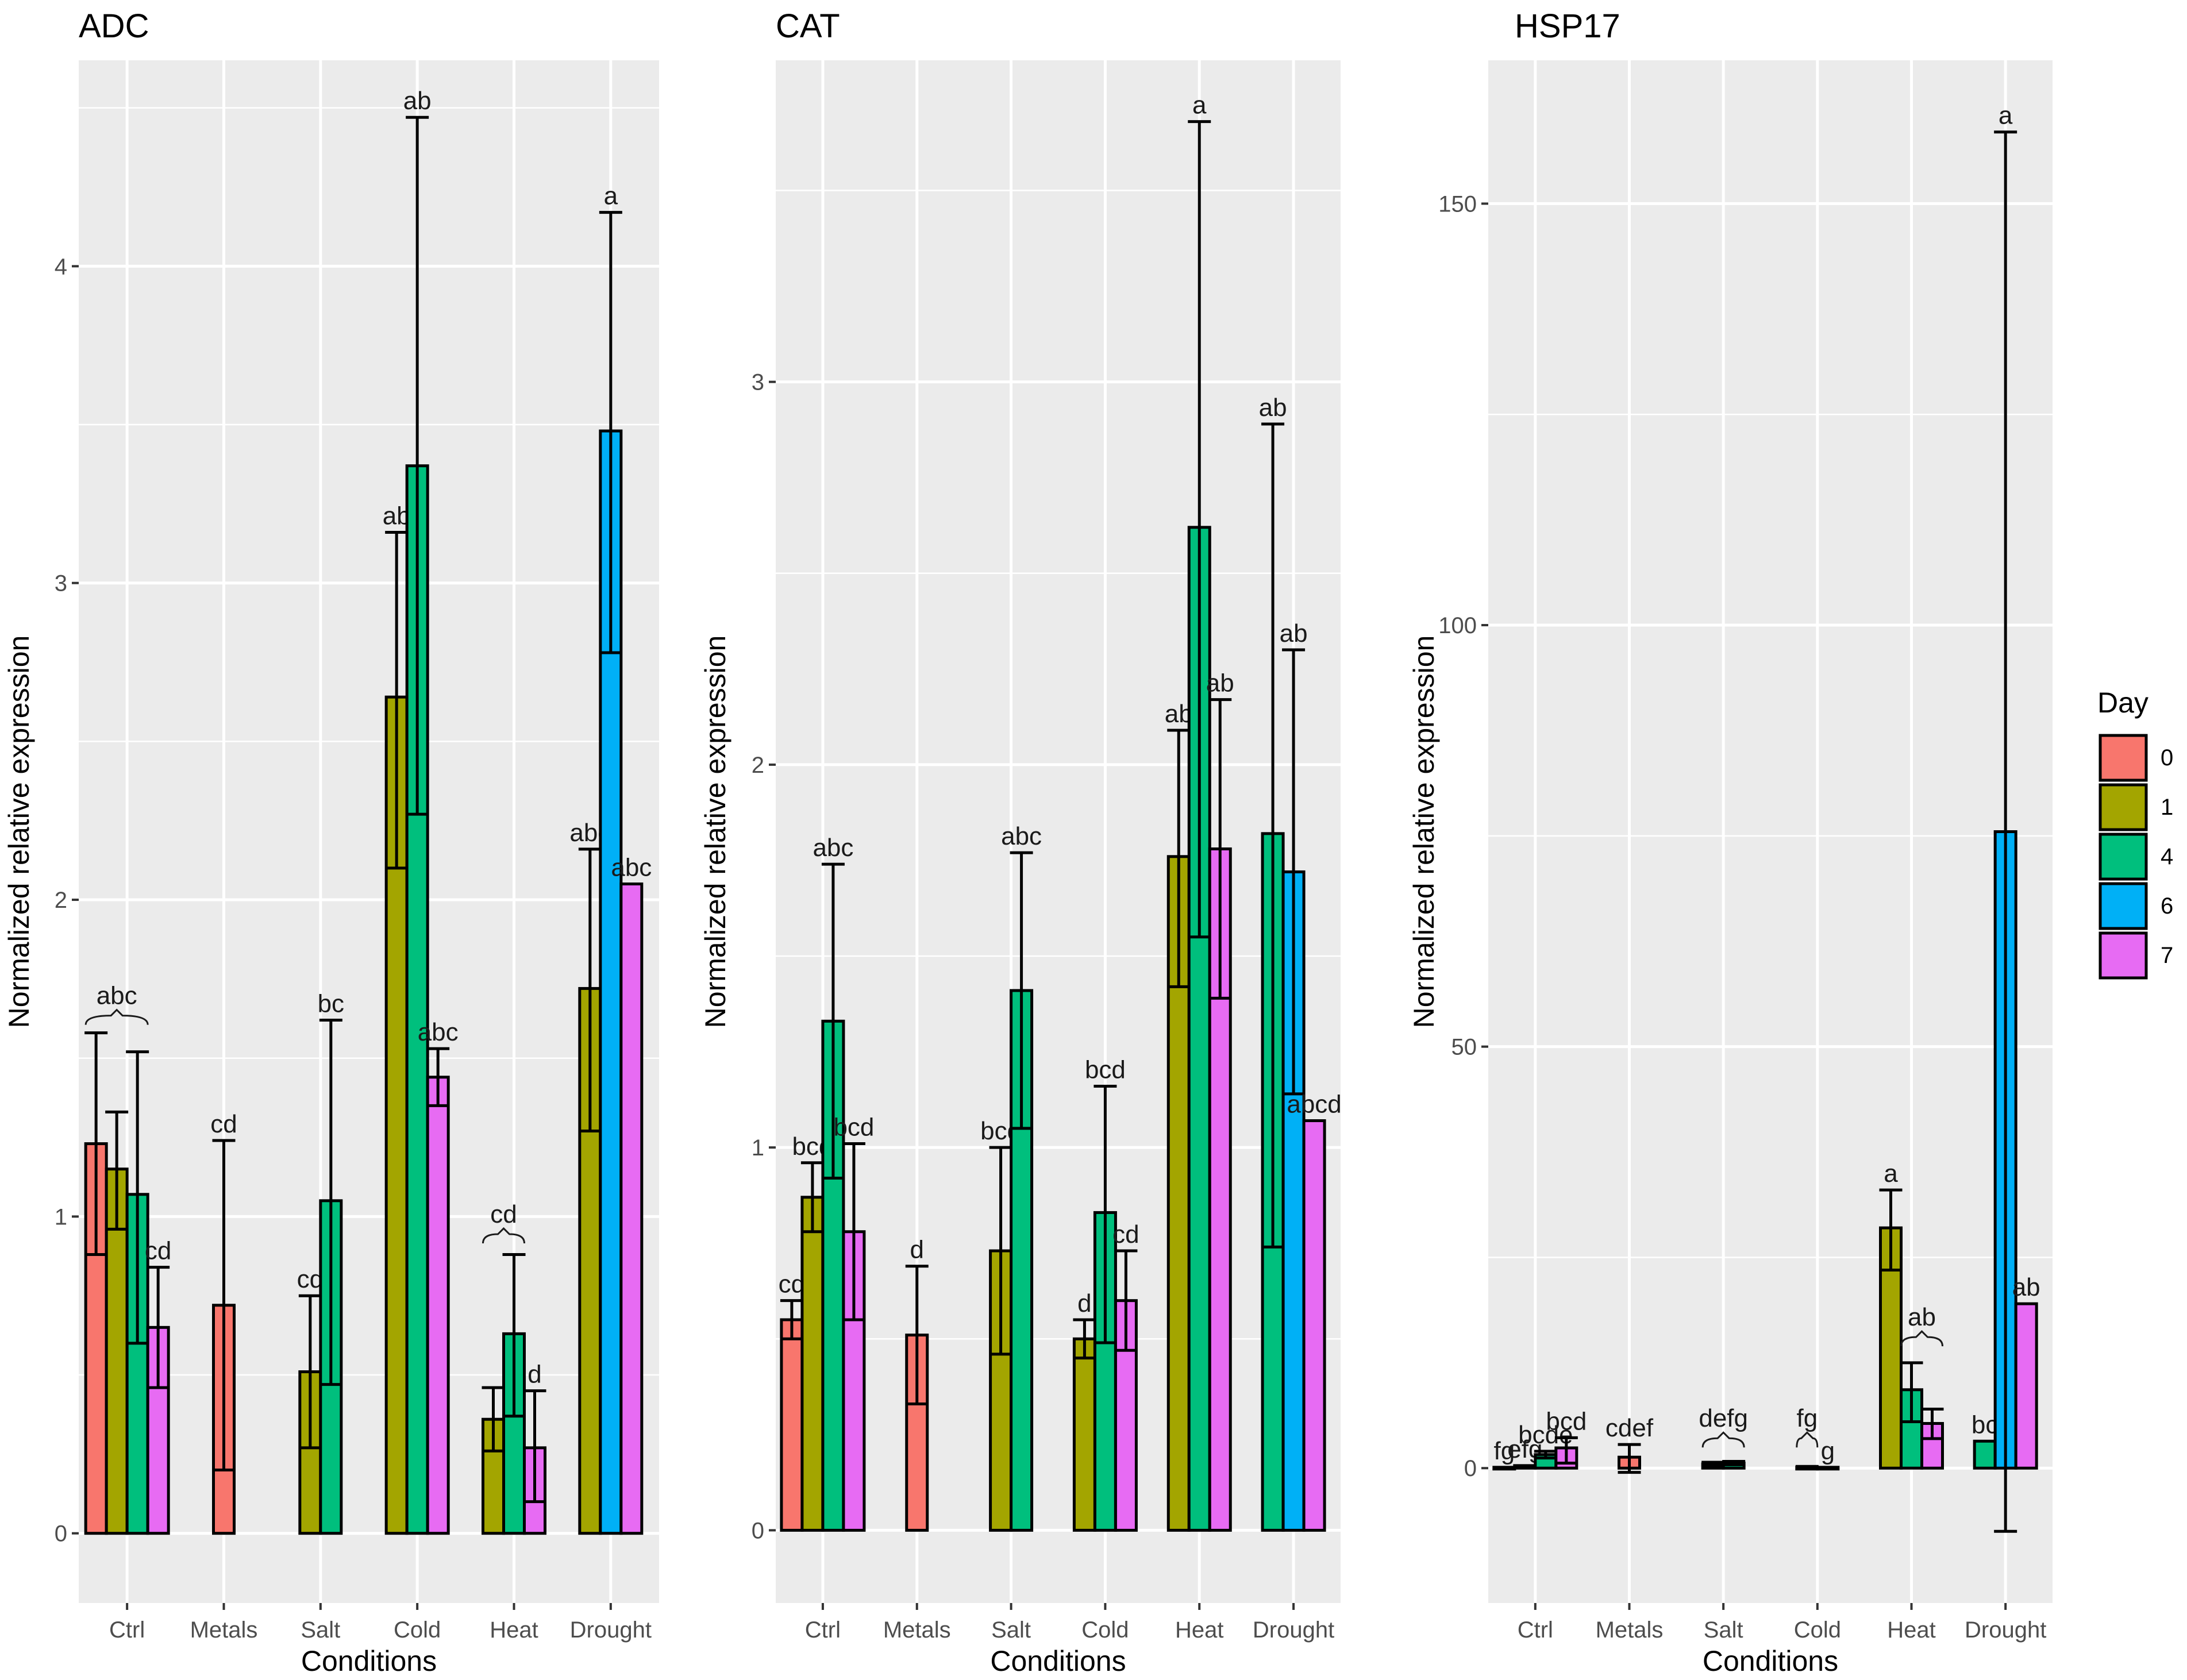 This screenshot has height=1680, width=2187. I want to click on significance-label: cdef, so click(1630, 1428).